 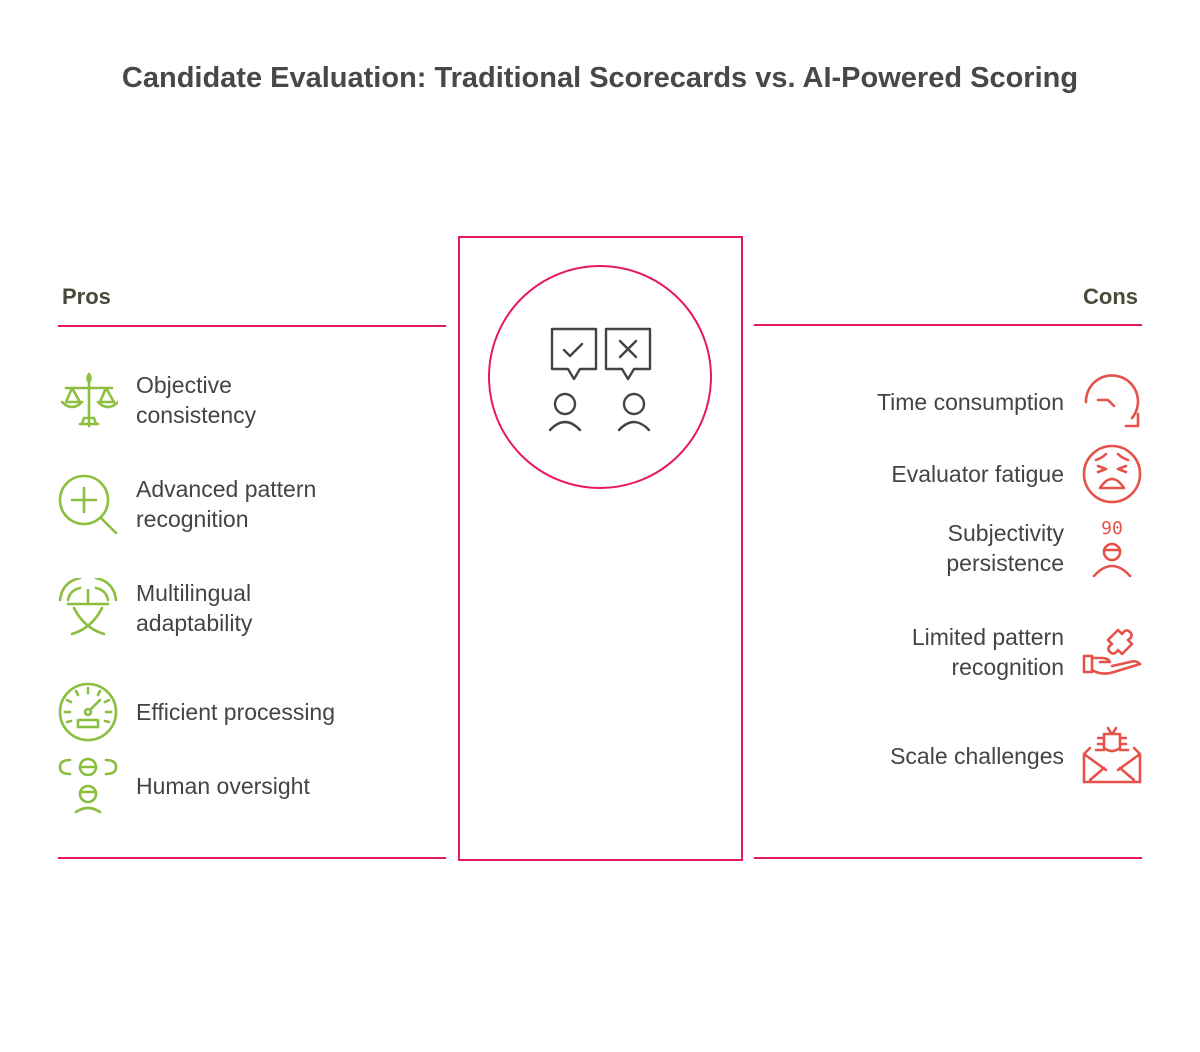 What do you see at coordinates (88, 607) in the screenshot?
I see `translate-icon` at bounding box center [88, 607].